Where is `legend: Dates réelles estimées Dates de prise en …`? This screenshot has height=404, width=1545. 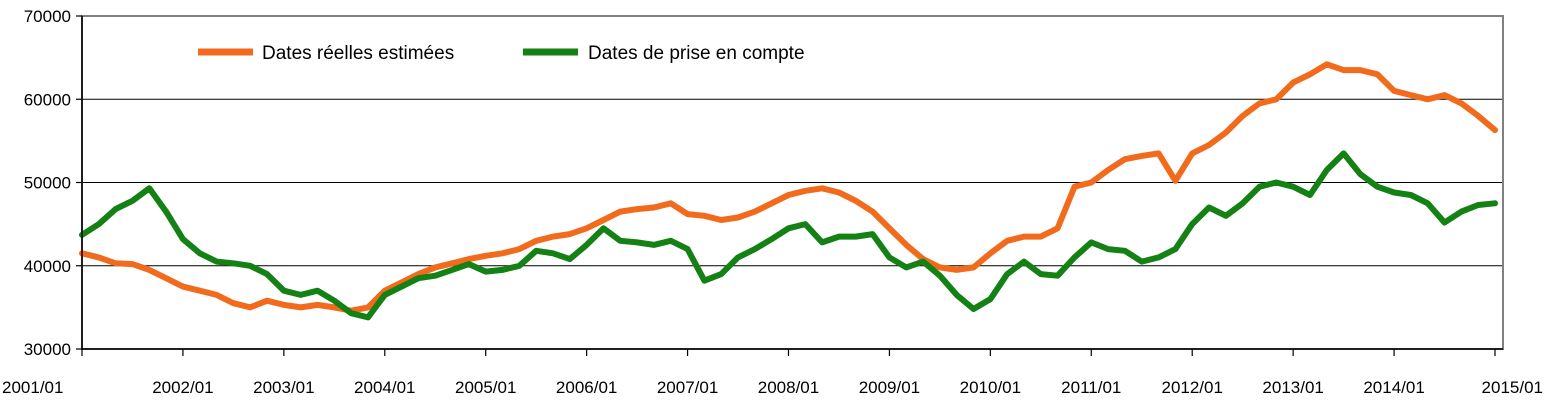
legend: Dates réelles estimées Dates de prise en … is located at coordinates (501, 53).